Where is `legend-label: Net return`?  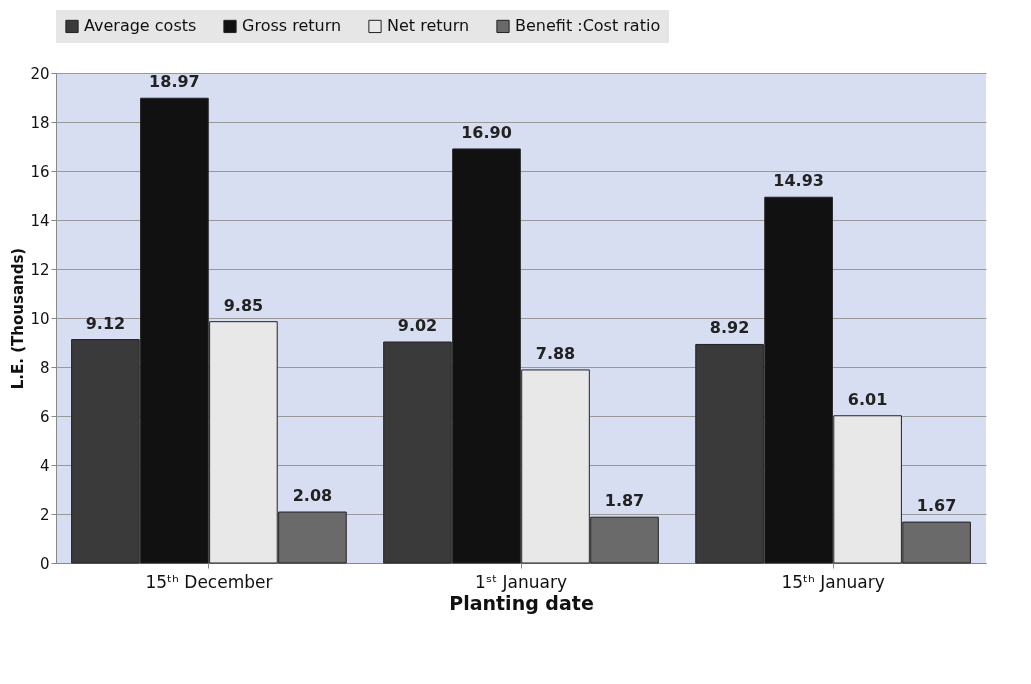
legend-label: Net return is located at coordinates (428, 26).